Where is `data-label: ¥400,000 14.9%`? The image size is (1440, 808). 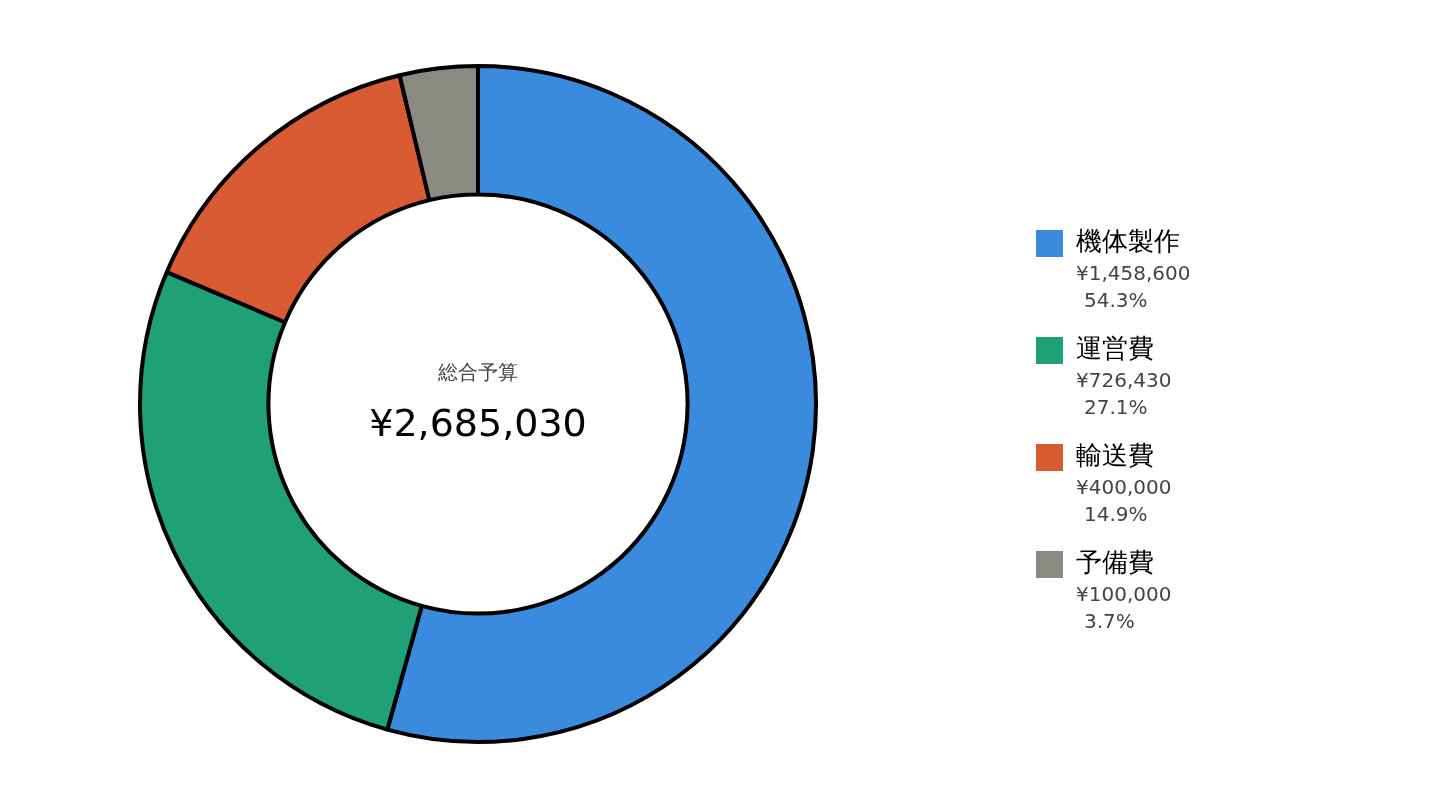
data-label: ¥400,000 14.9% is located at coordinates (1124, 501).